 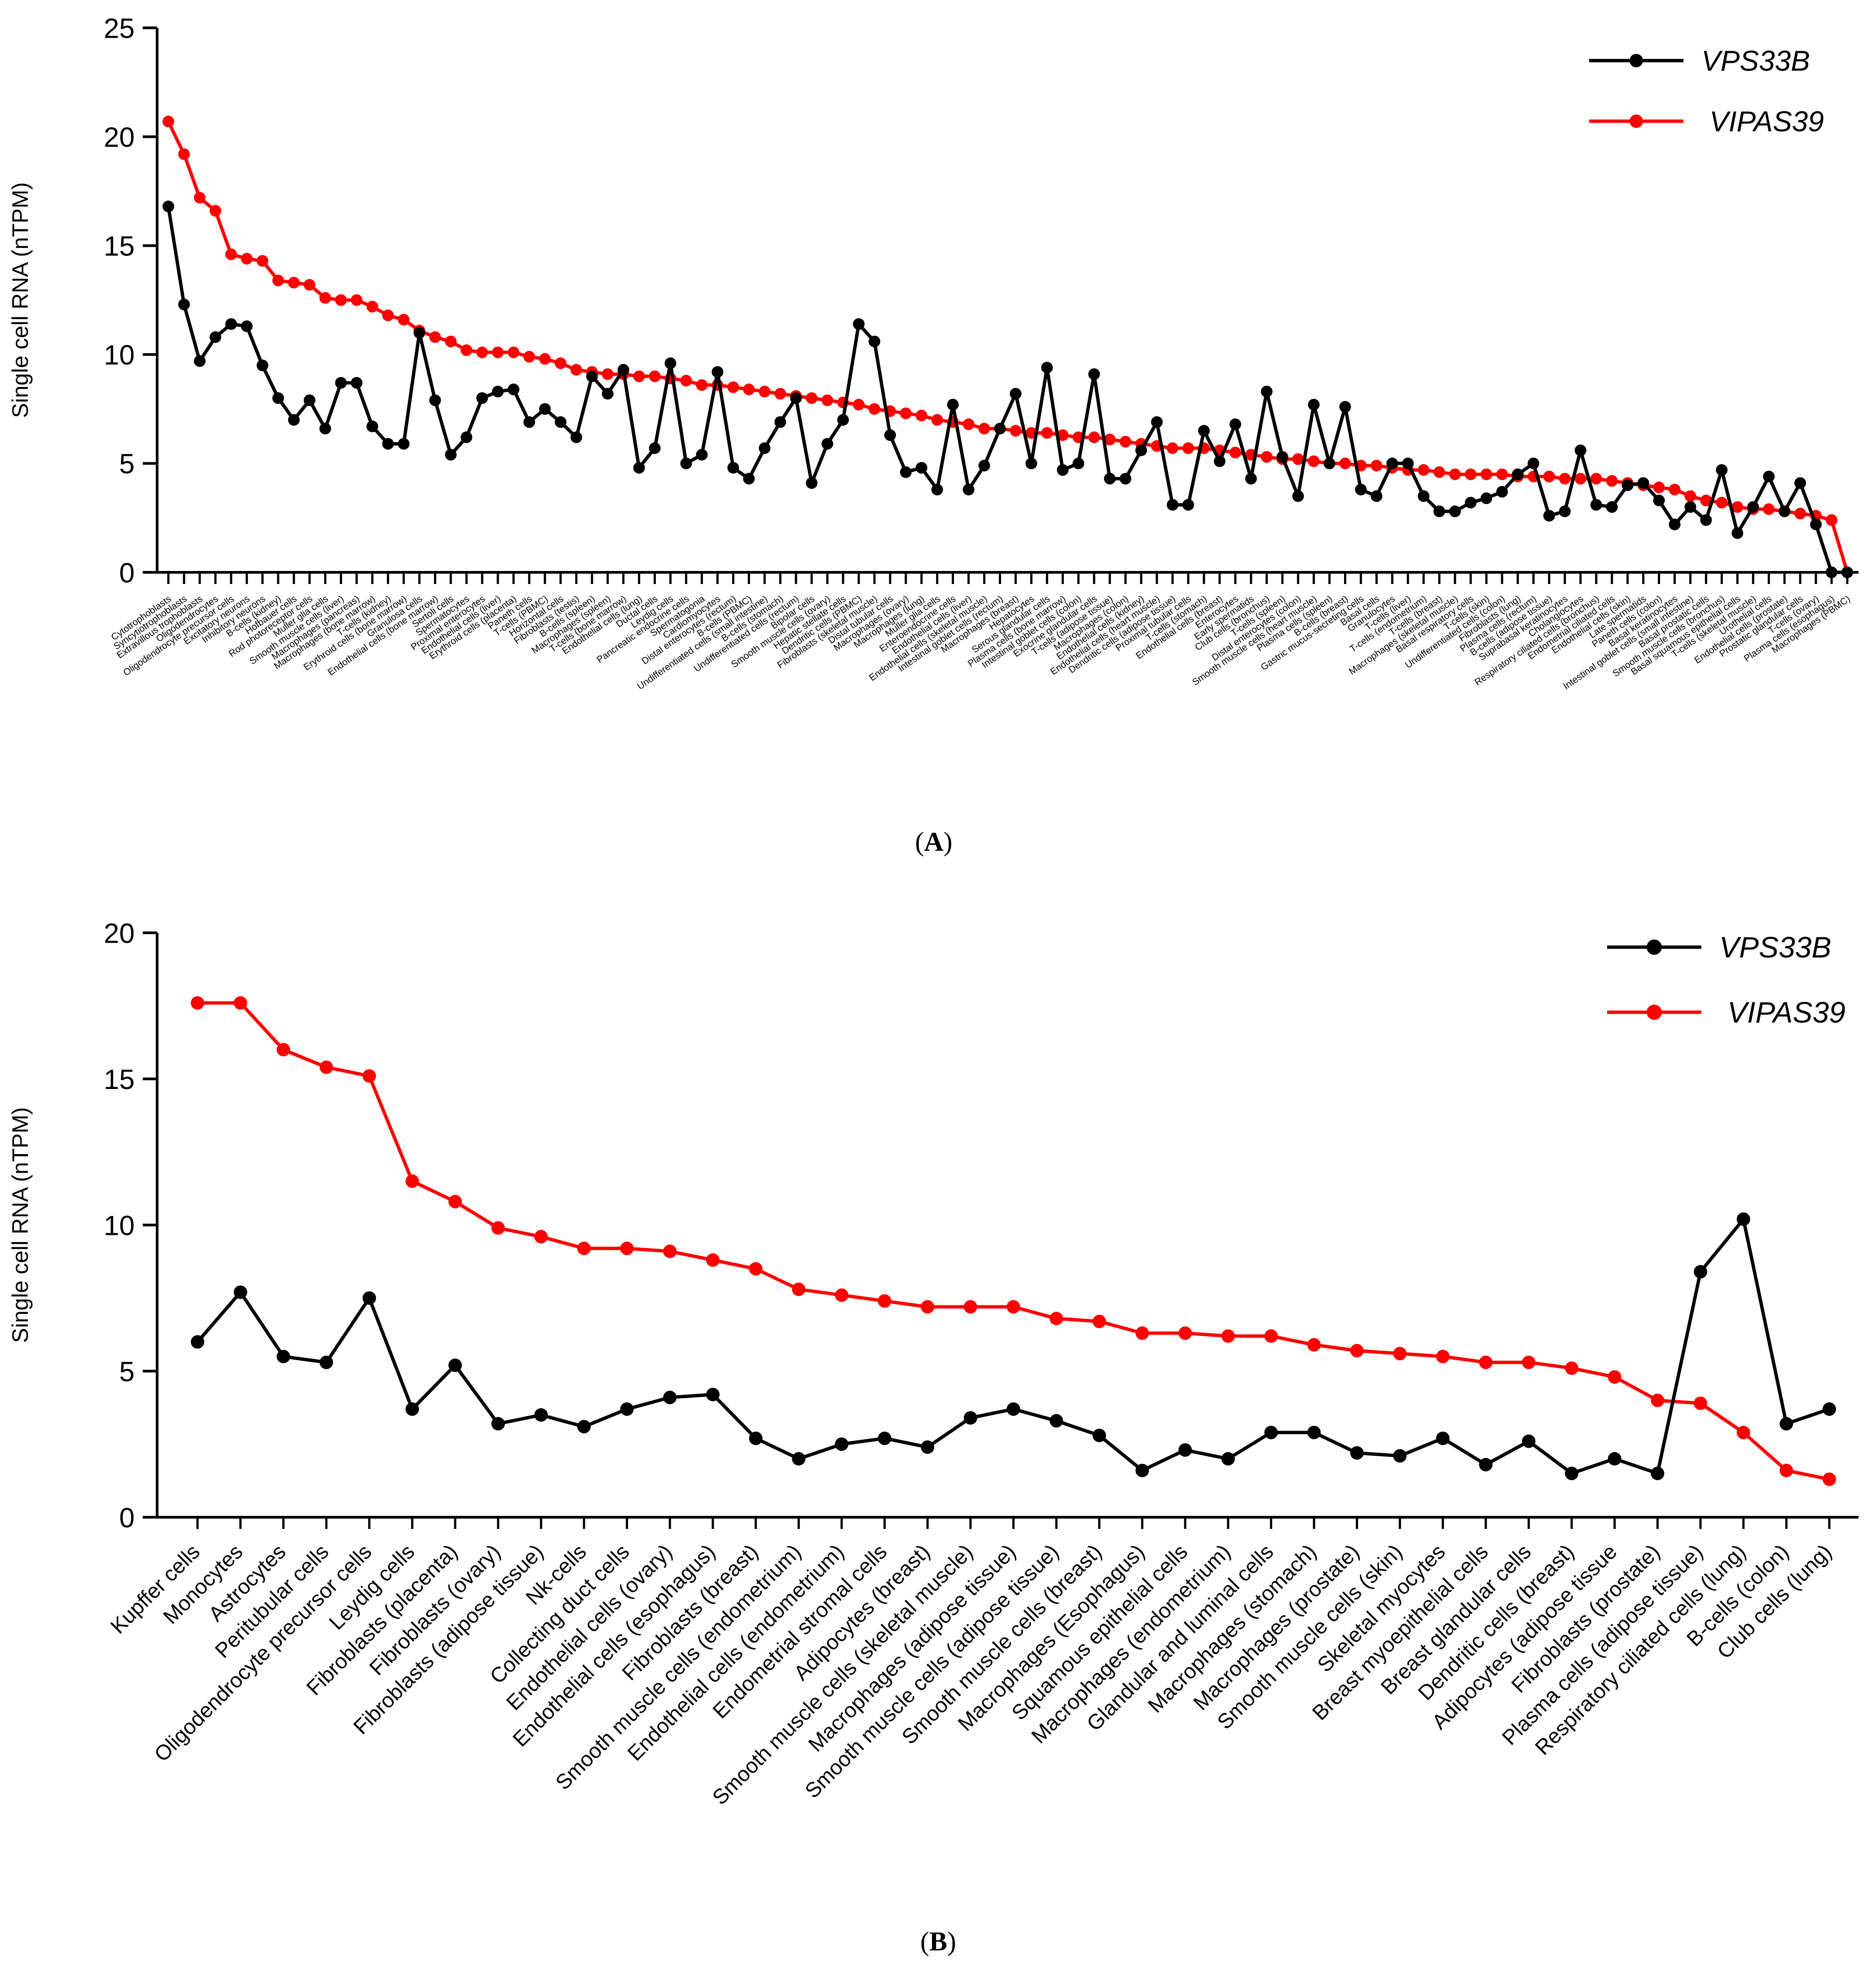 I want to click on panel-label: (B), so click(x=938, y=1941).